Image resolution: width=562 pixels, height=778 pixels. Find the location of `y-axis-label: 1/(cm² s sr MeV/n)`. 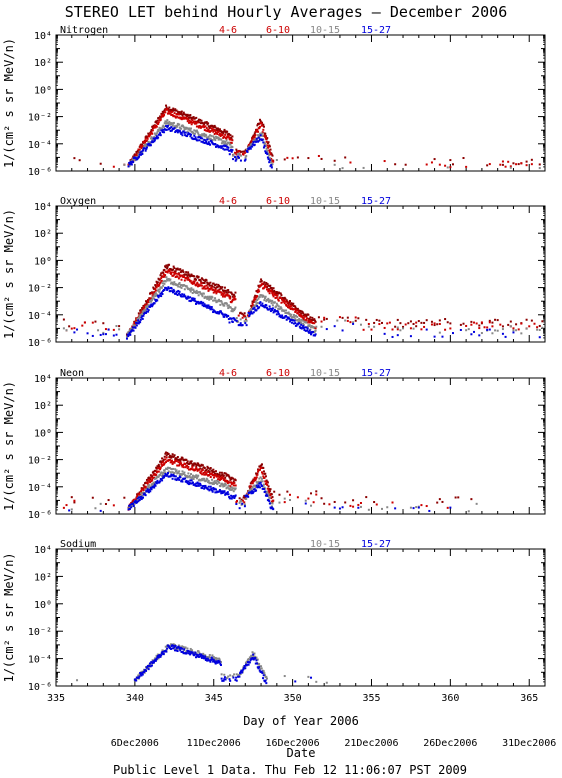

y-axis-label: 1/(cm² s sr MeV/n) is located at coordinates (9, 274).